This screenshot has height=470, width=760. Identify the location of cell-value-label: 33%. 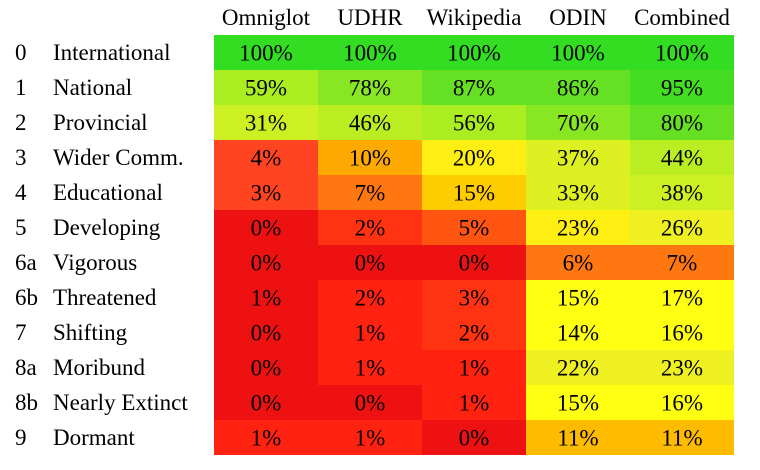
(578, 193).